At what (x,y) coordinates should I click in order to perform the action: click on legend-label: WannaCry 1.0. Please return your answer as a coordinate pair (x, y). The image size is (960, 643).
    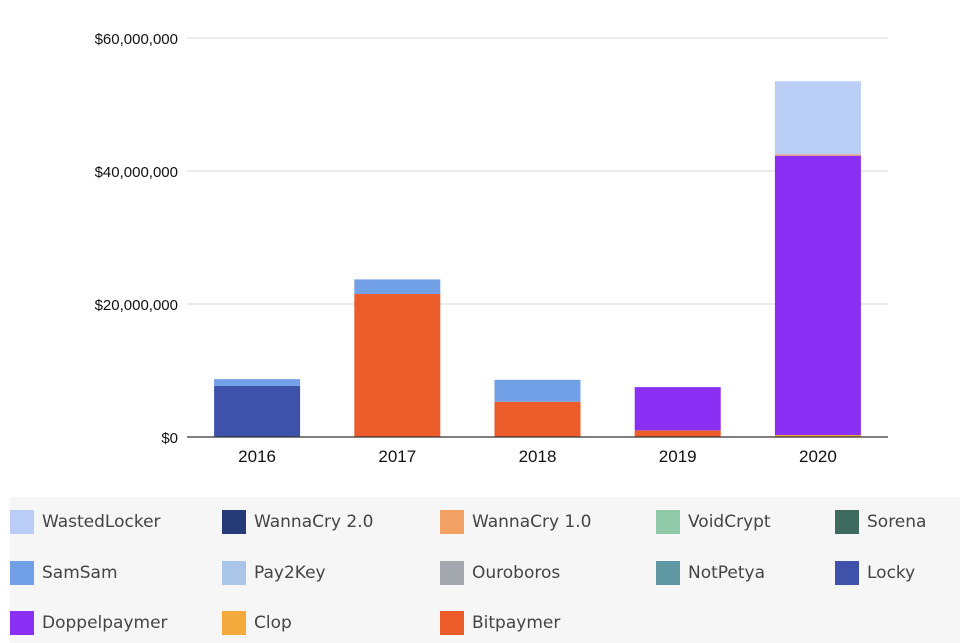
    Looking at the image, I should click on (532, 522).